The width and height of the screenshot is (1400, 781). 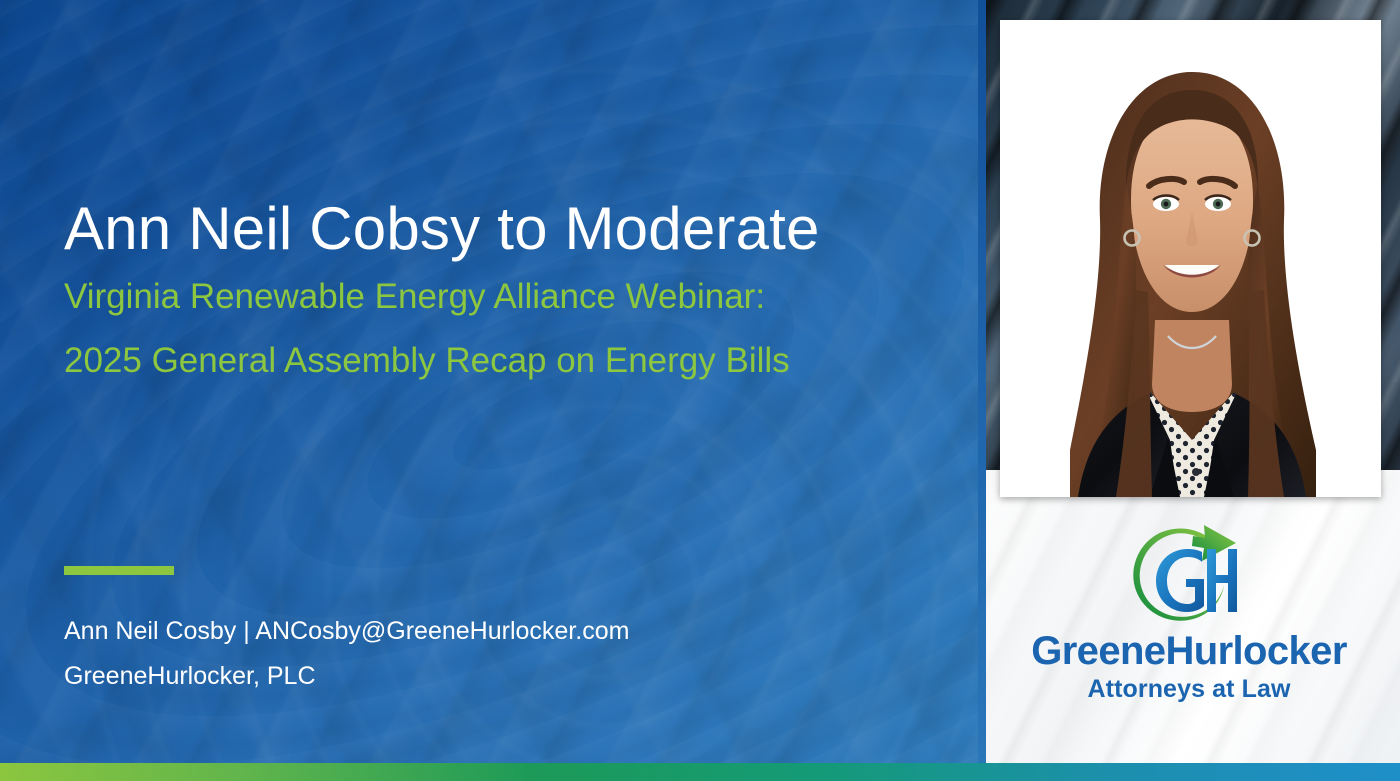 I want to click on logo-block: GreeneHurlocker Attorneys at Law, so click(x=1189, y=612).